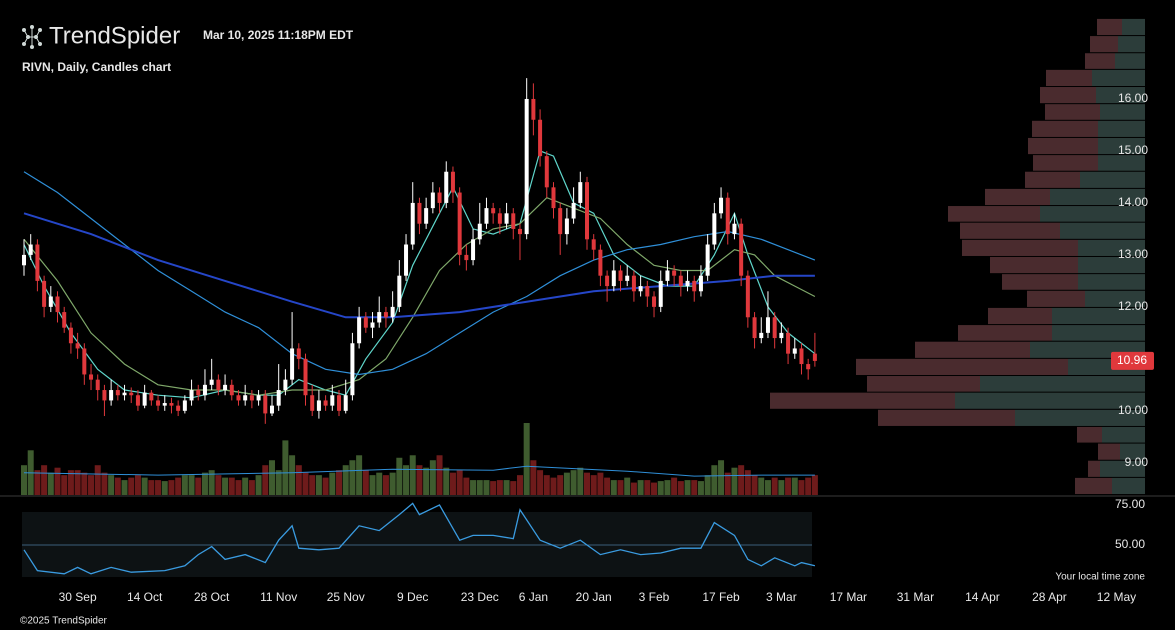  Describe the element at coordinates (1130, 544) in the screenshot. I see `rsi-tick-label: 50.00` at that location.